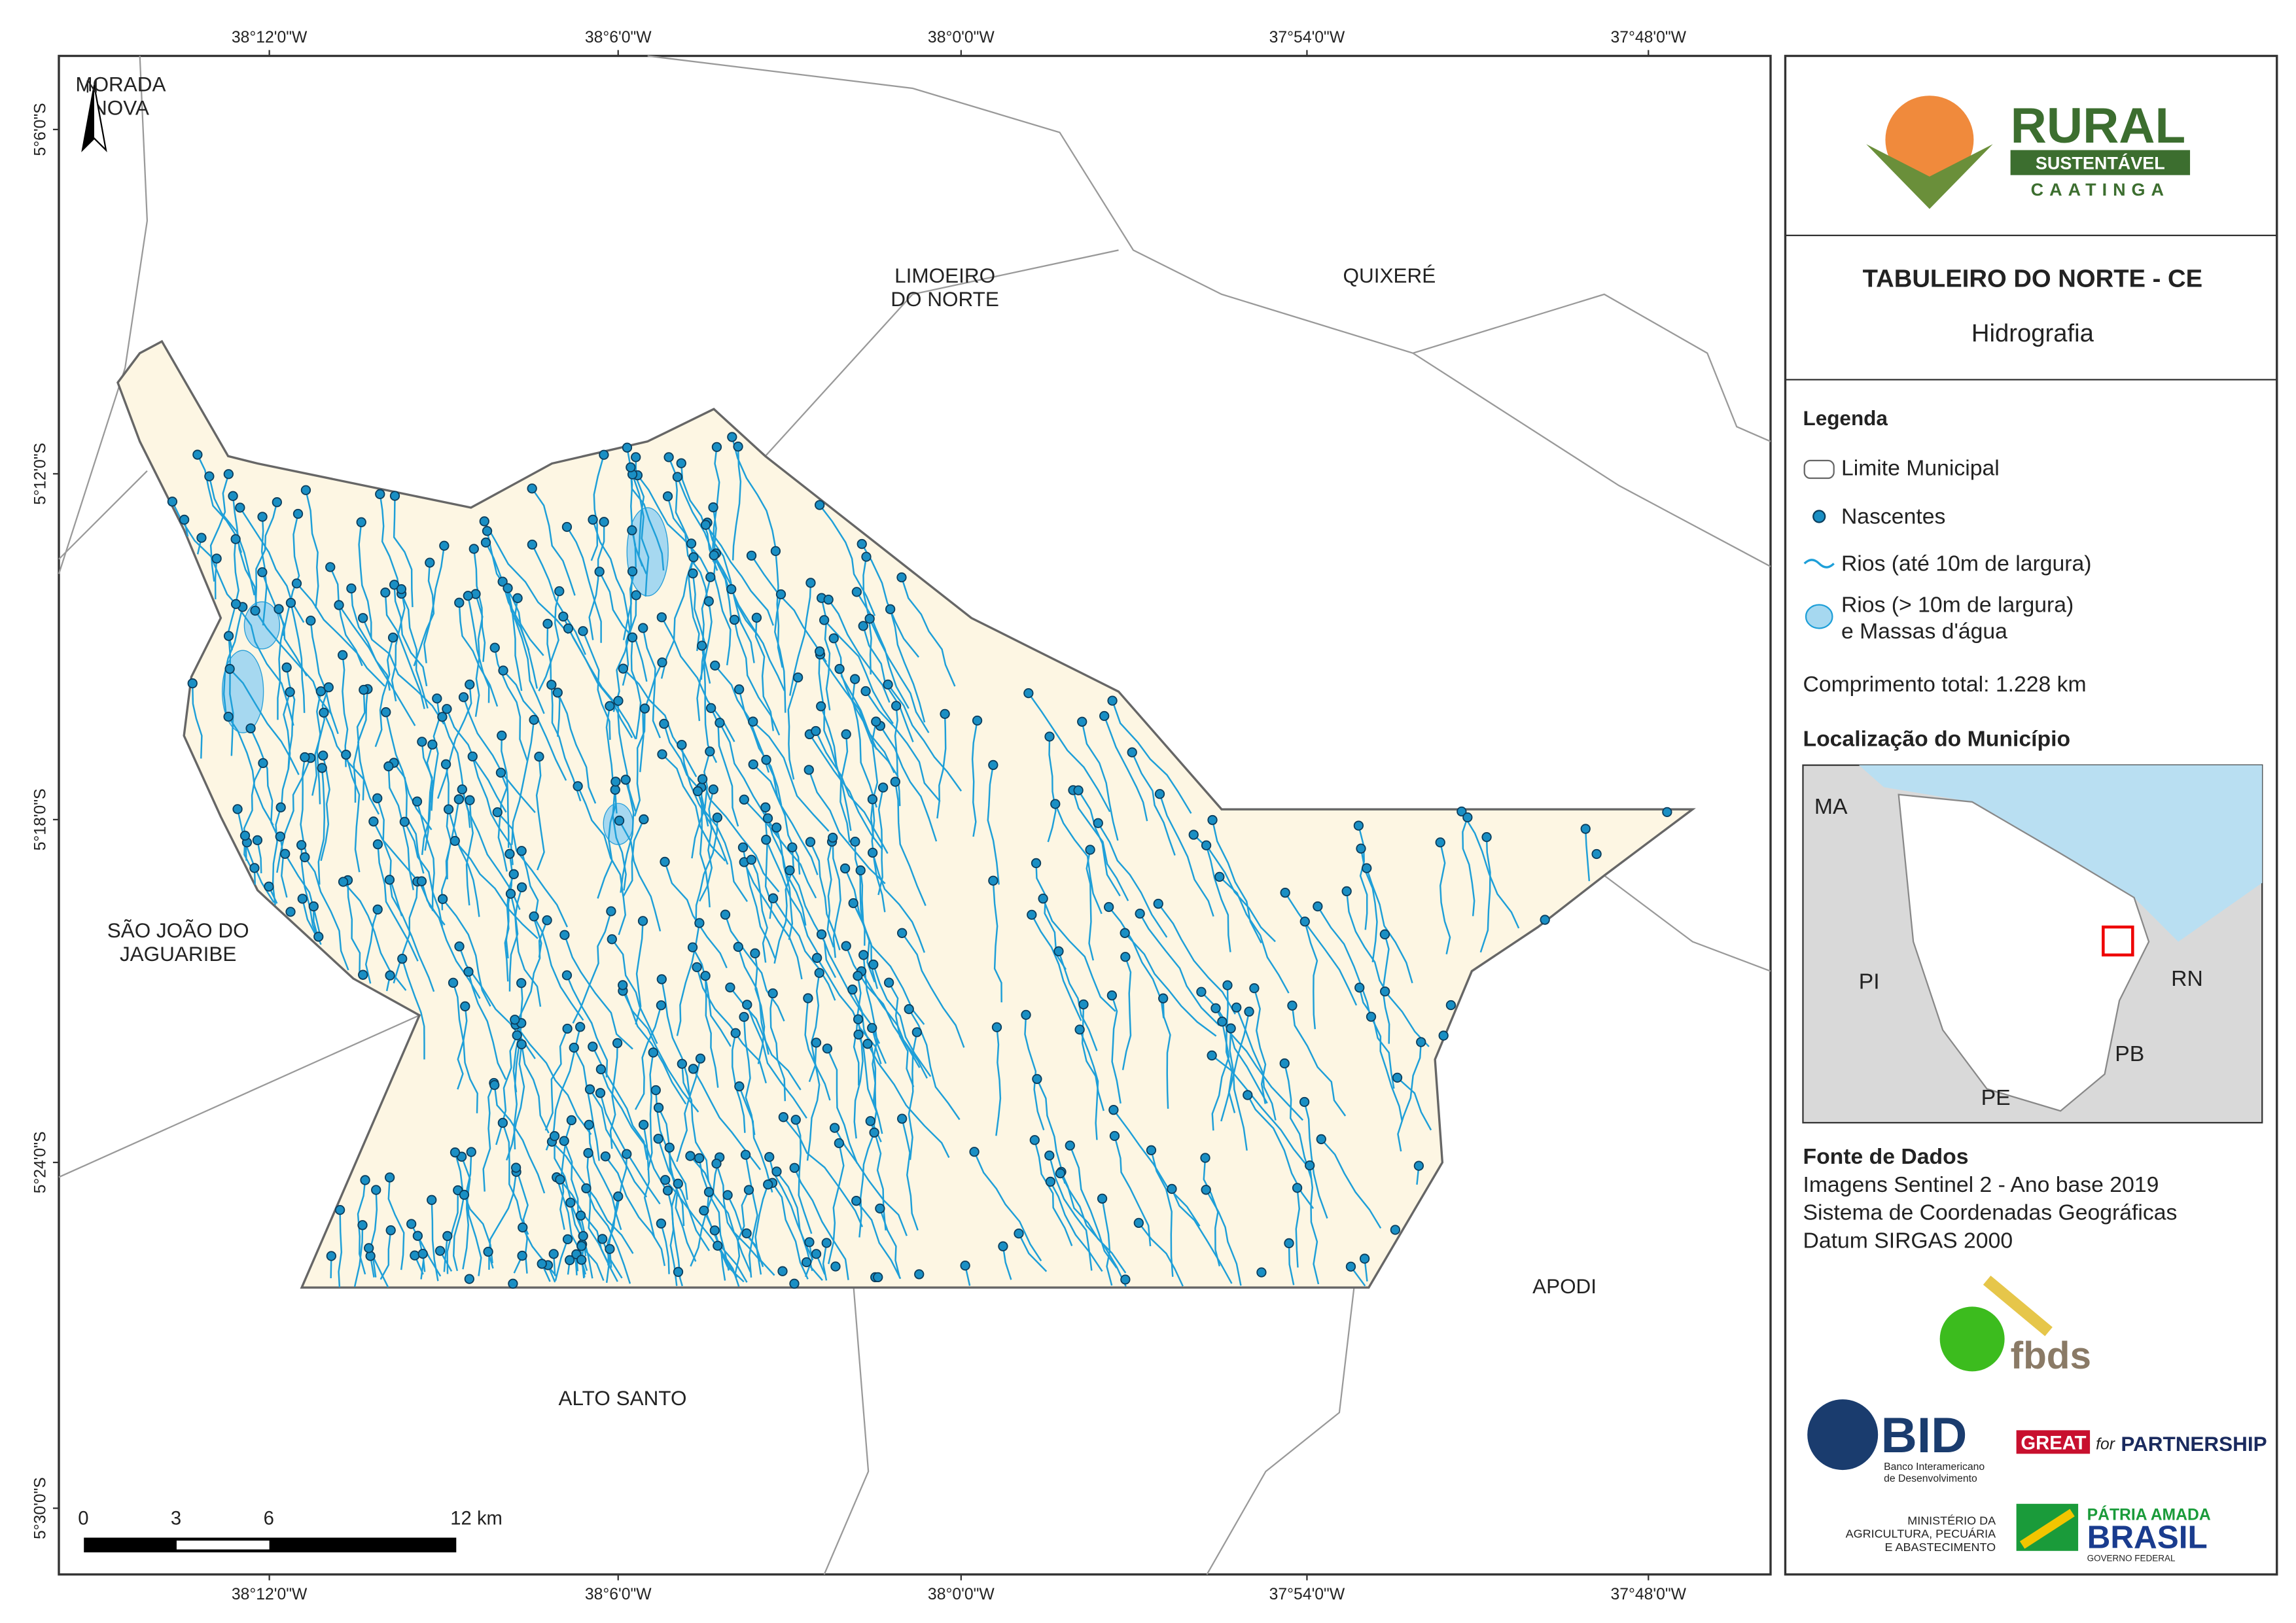  Describe the element at coordinates (1307, 1595) in the screenshot. I see `longitude-label: 37°54'0"W` at that location.